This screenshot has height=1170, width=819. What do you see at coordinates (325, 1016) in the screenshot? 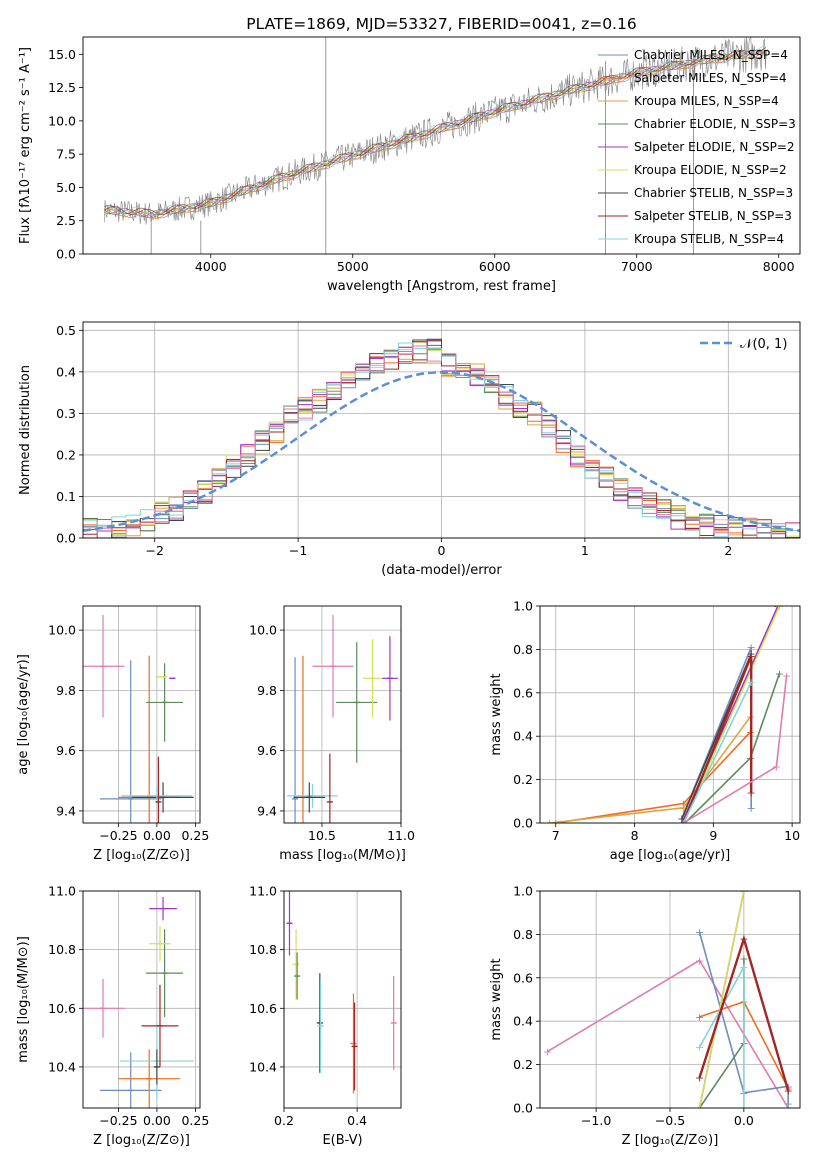
I see `chart-mass-vs-EBV: 0.2 0.4 10.4 10.6 10.8 11.0 E(B-V)` at bounding box center [325, 1016].